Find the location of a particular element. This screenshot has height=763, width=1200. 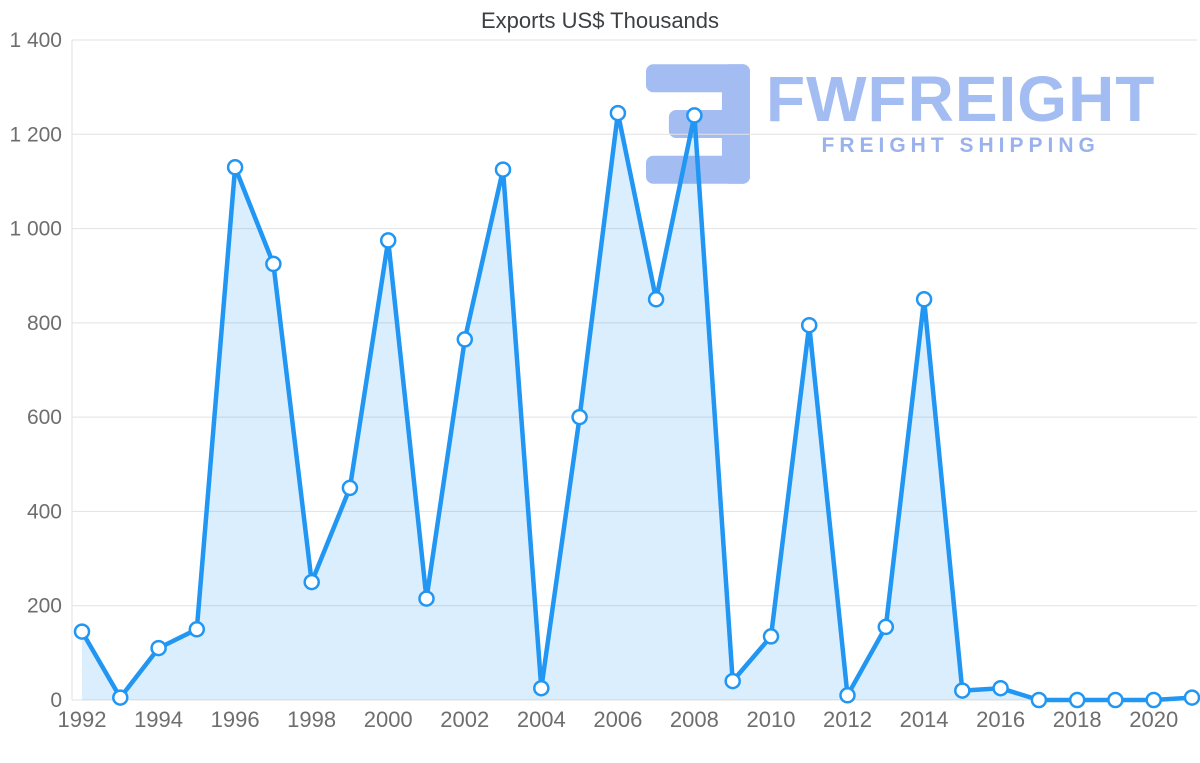

y-axis-tick-label: 1 000 is located at coordinates (35, 229).